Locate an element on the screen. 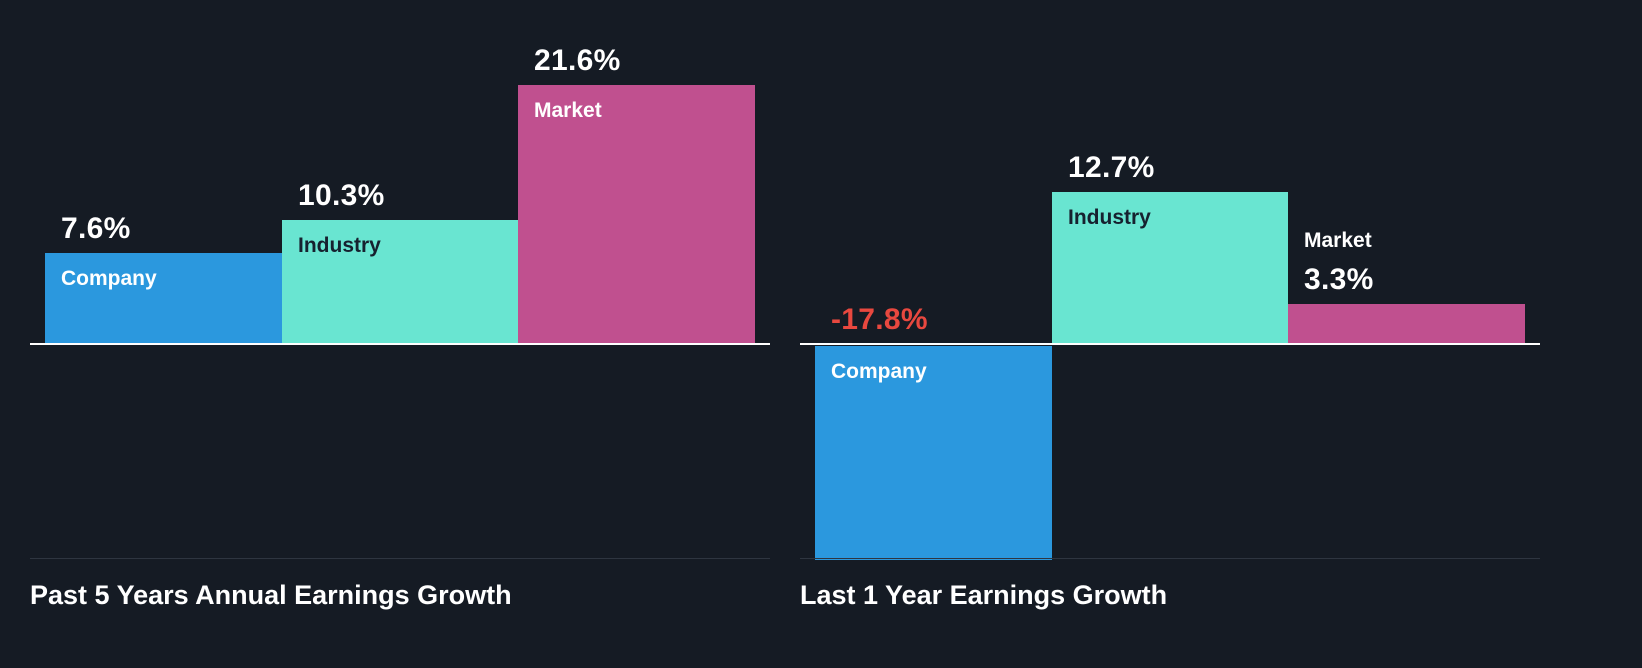 The image size is (1642, 668). value-label-market: 3.3% is located at coordinates (1339, 279).